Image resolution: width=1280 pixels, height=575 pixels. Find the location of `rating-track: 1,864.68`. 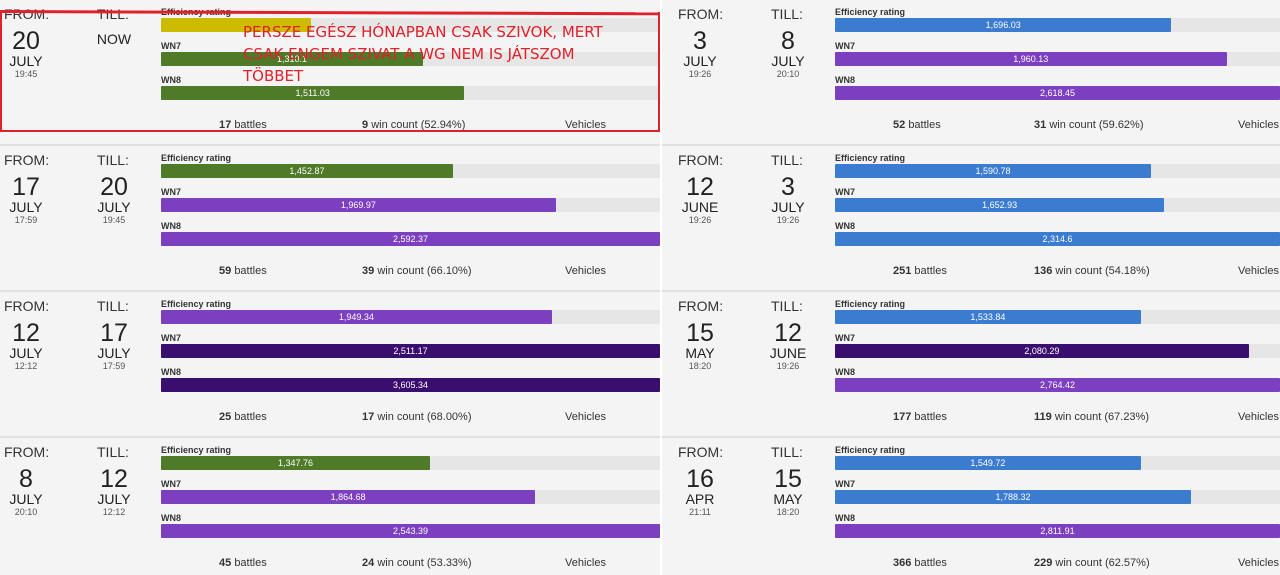

rating-track: 1,864.68 is located at coordinates (410, 497).